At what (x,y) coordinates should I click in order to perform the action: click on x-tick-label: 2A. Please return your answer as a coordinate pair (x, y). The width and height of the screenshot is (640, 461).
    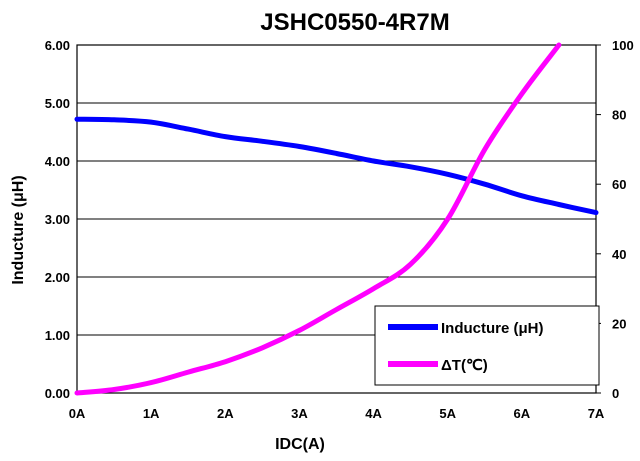
    Looking at the image, I should click on (225, 413).